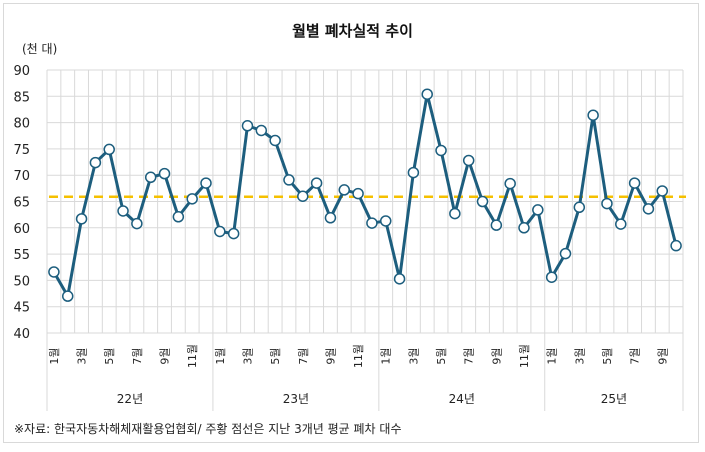 This screenshot has width=705, height=452. I want to click on y-tick-label: 75, so click(21, 150).